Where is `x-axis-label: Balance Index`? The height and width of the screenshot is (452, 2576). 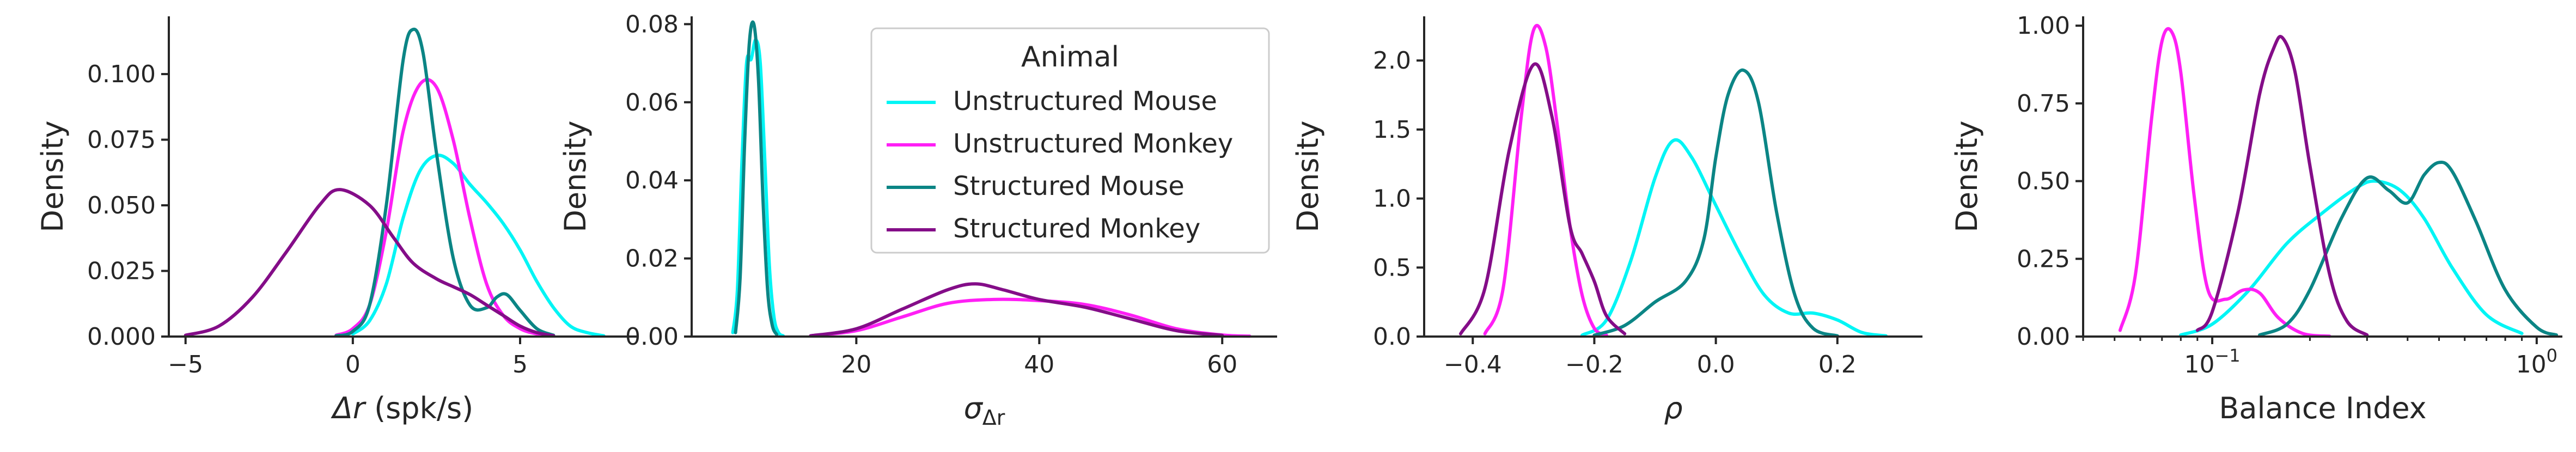
x-axis-label: Balance Index is located at coordinates (2322, 408).